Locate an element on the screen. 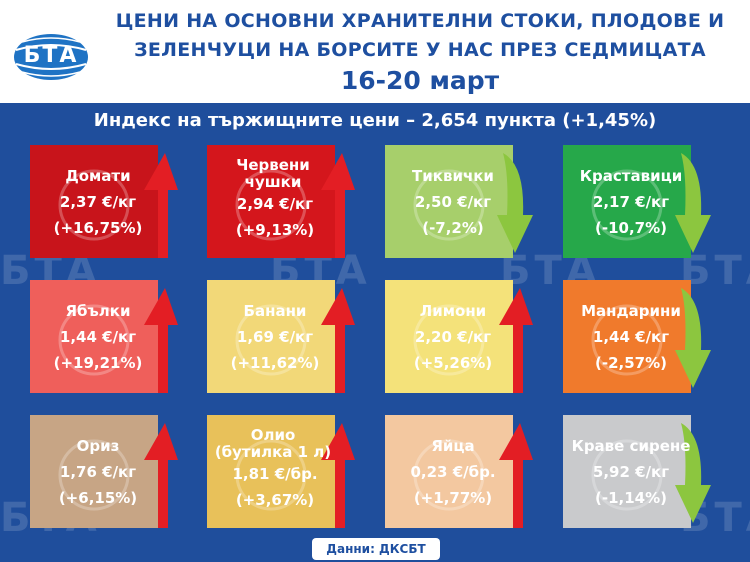 The height and width of the screenshot is (562, 750). logo-text: БТА is located at coordinates (51, 55).